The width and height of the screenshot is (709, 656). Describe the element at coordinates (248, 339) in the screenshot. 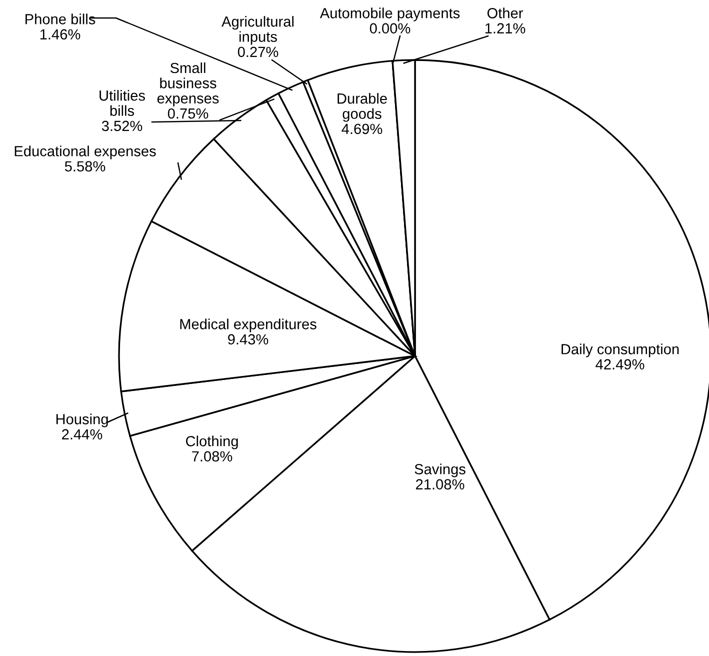

I see `data-label: 9.43%` at that location.